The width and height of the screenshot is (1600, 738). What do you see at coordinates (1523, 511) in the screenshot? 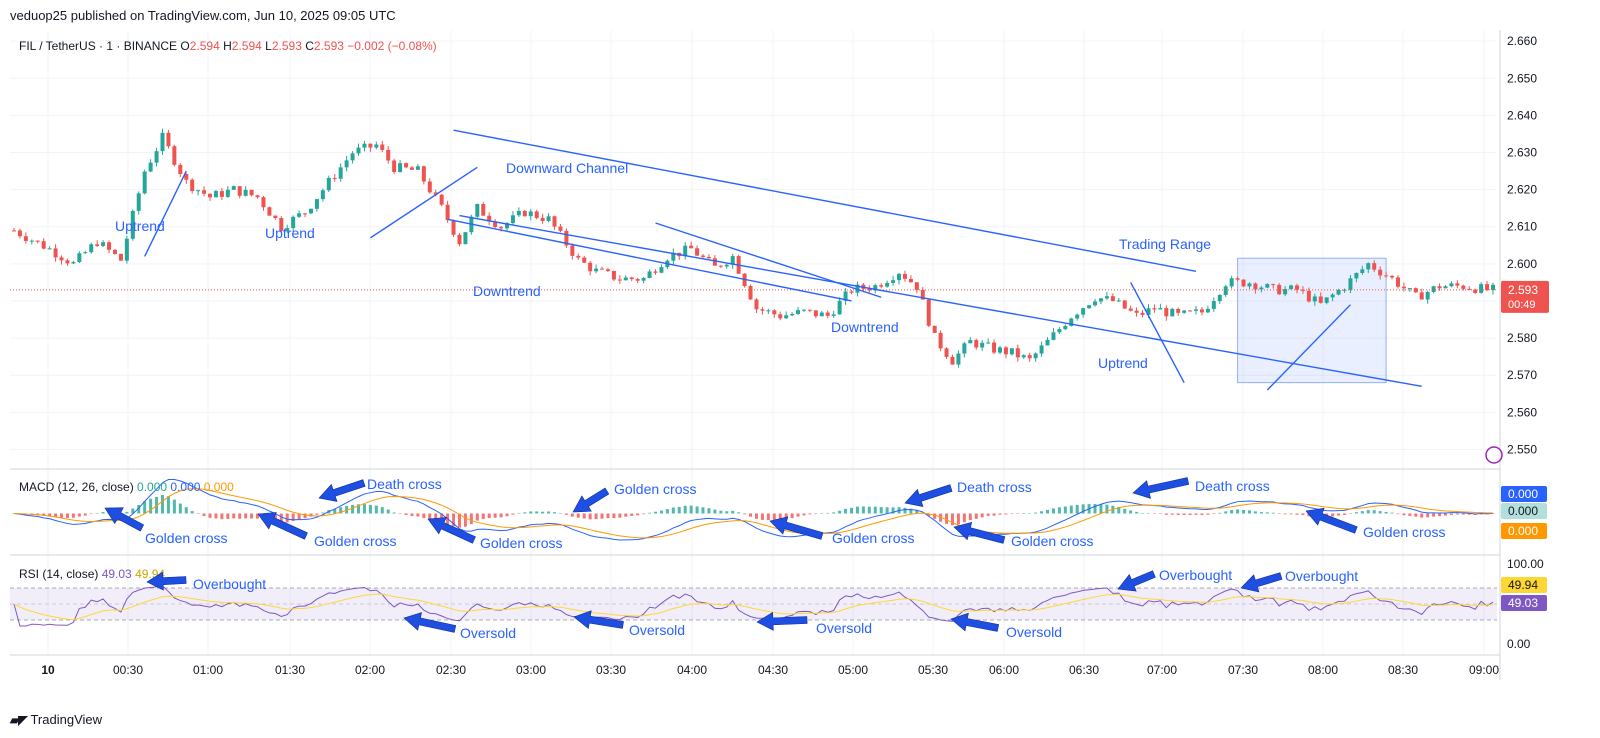
I see `macd-axis-value: 0.000` at bounding box center [1523, 511].